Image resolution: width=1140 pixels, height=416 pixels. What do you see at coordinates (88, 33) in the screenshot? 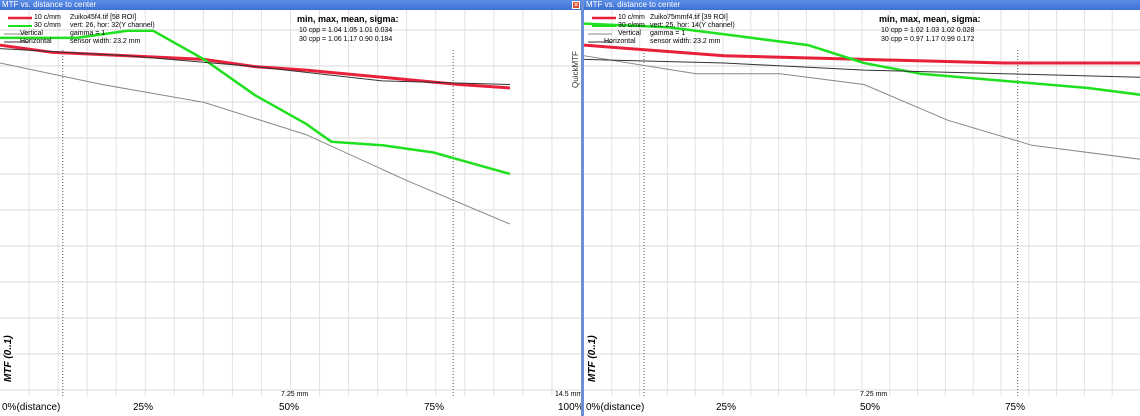
I see `left-info-gamma: gamma = 1` at bounding box center [88, 33].